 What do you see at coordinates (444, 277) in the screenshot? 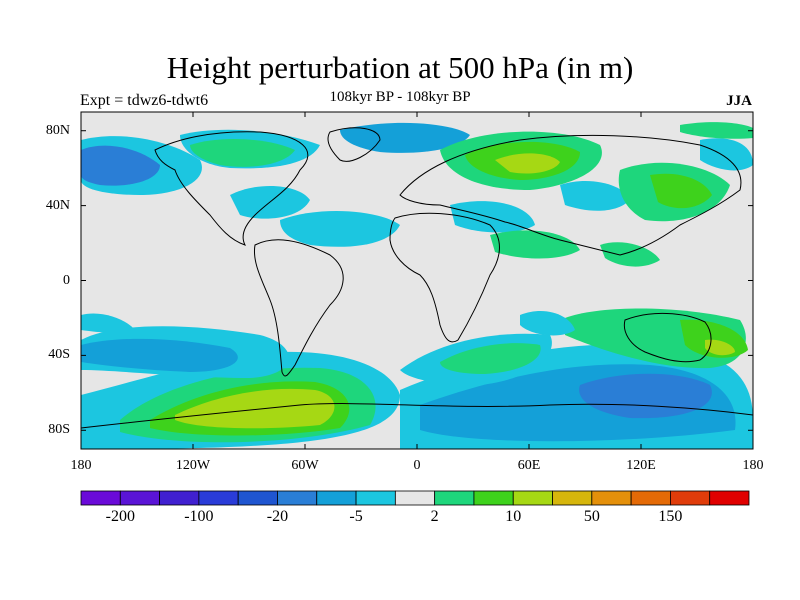
I see `coastline-africa` at bounding box center [444, 277].